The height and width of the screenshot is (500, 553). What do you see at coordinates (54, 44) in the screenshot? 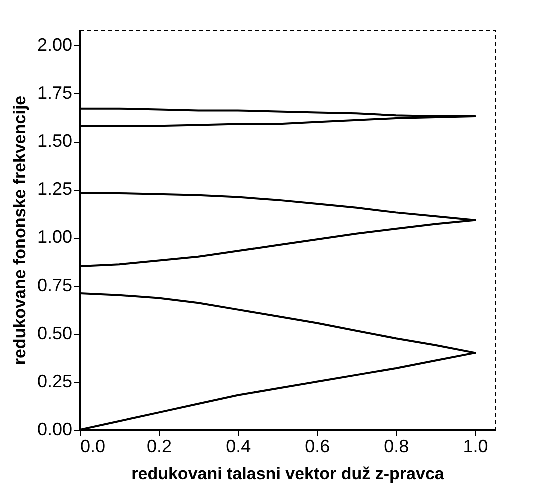
I see `y-tick-label: 2.00` at bounding box center [54, 44].